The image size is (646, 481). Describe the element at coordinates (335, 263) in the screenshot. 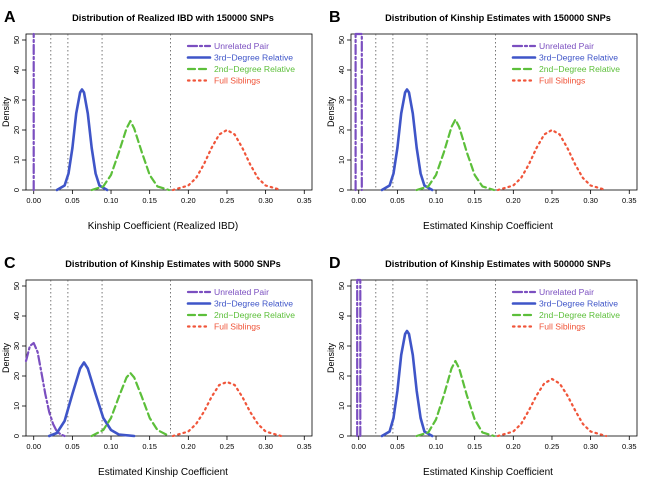

I see `panel-letter: D` at that location.